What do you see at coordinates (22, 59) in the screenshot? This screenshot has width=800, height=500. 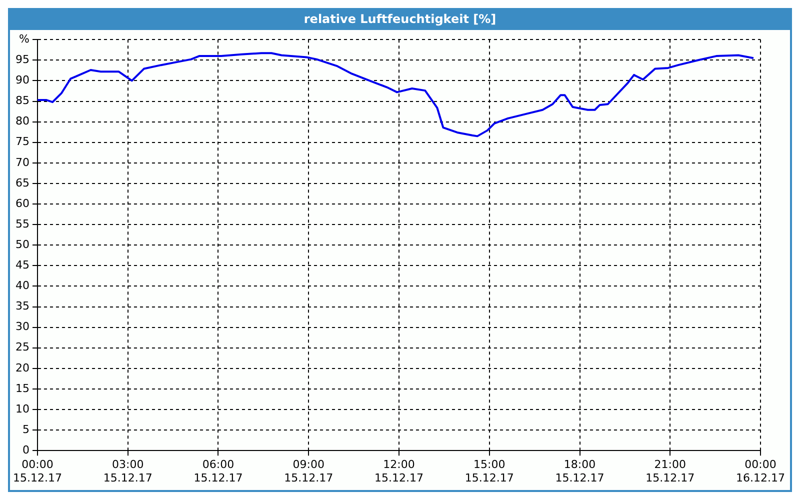 I see `y-tick-label: 95` at bounding box center [22, 59].